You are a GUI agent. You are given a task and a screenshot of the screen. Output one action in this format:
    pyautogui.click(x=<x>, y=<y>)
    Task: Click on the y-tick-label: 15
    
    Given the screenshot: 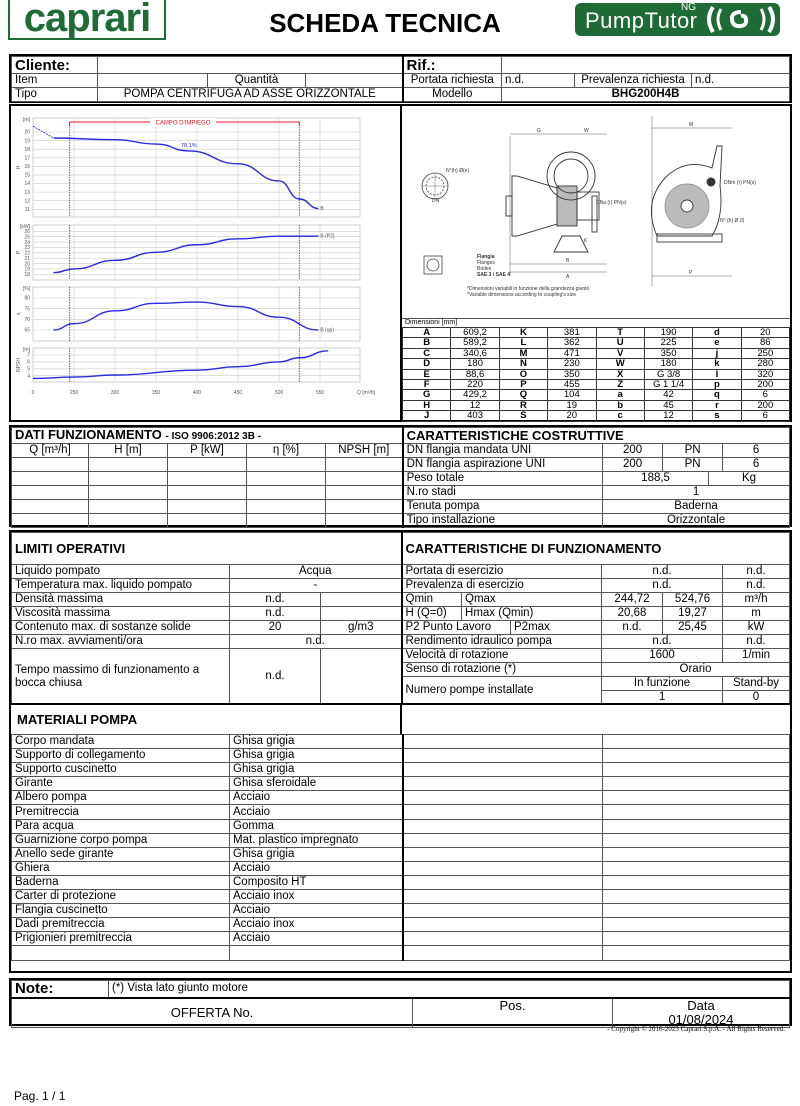 What is the action you would take?
    pyautogui.click(x=27, y=176)
    